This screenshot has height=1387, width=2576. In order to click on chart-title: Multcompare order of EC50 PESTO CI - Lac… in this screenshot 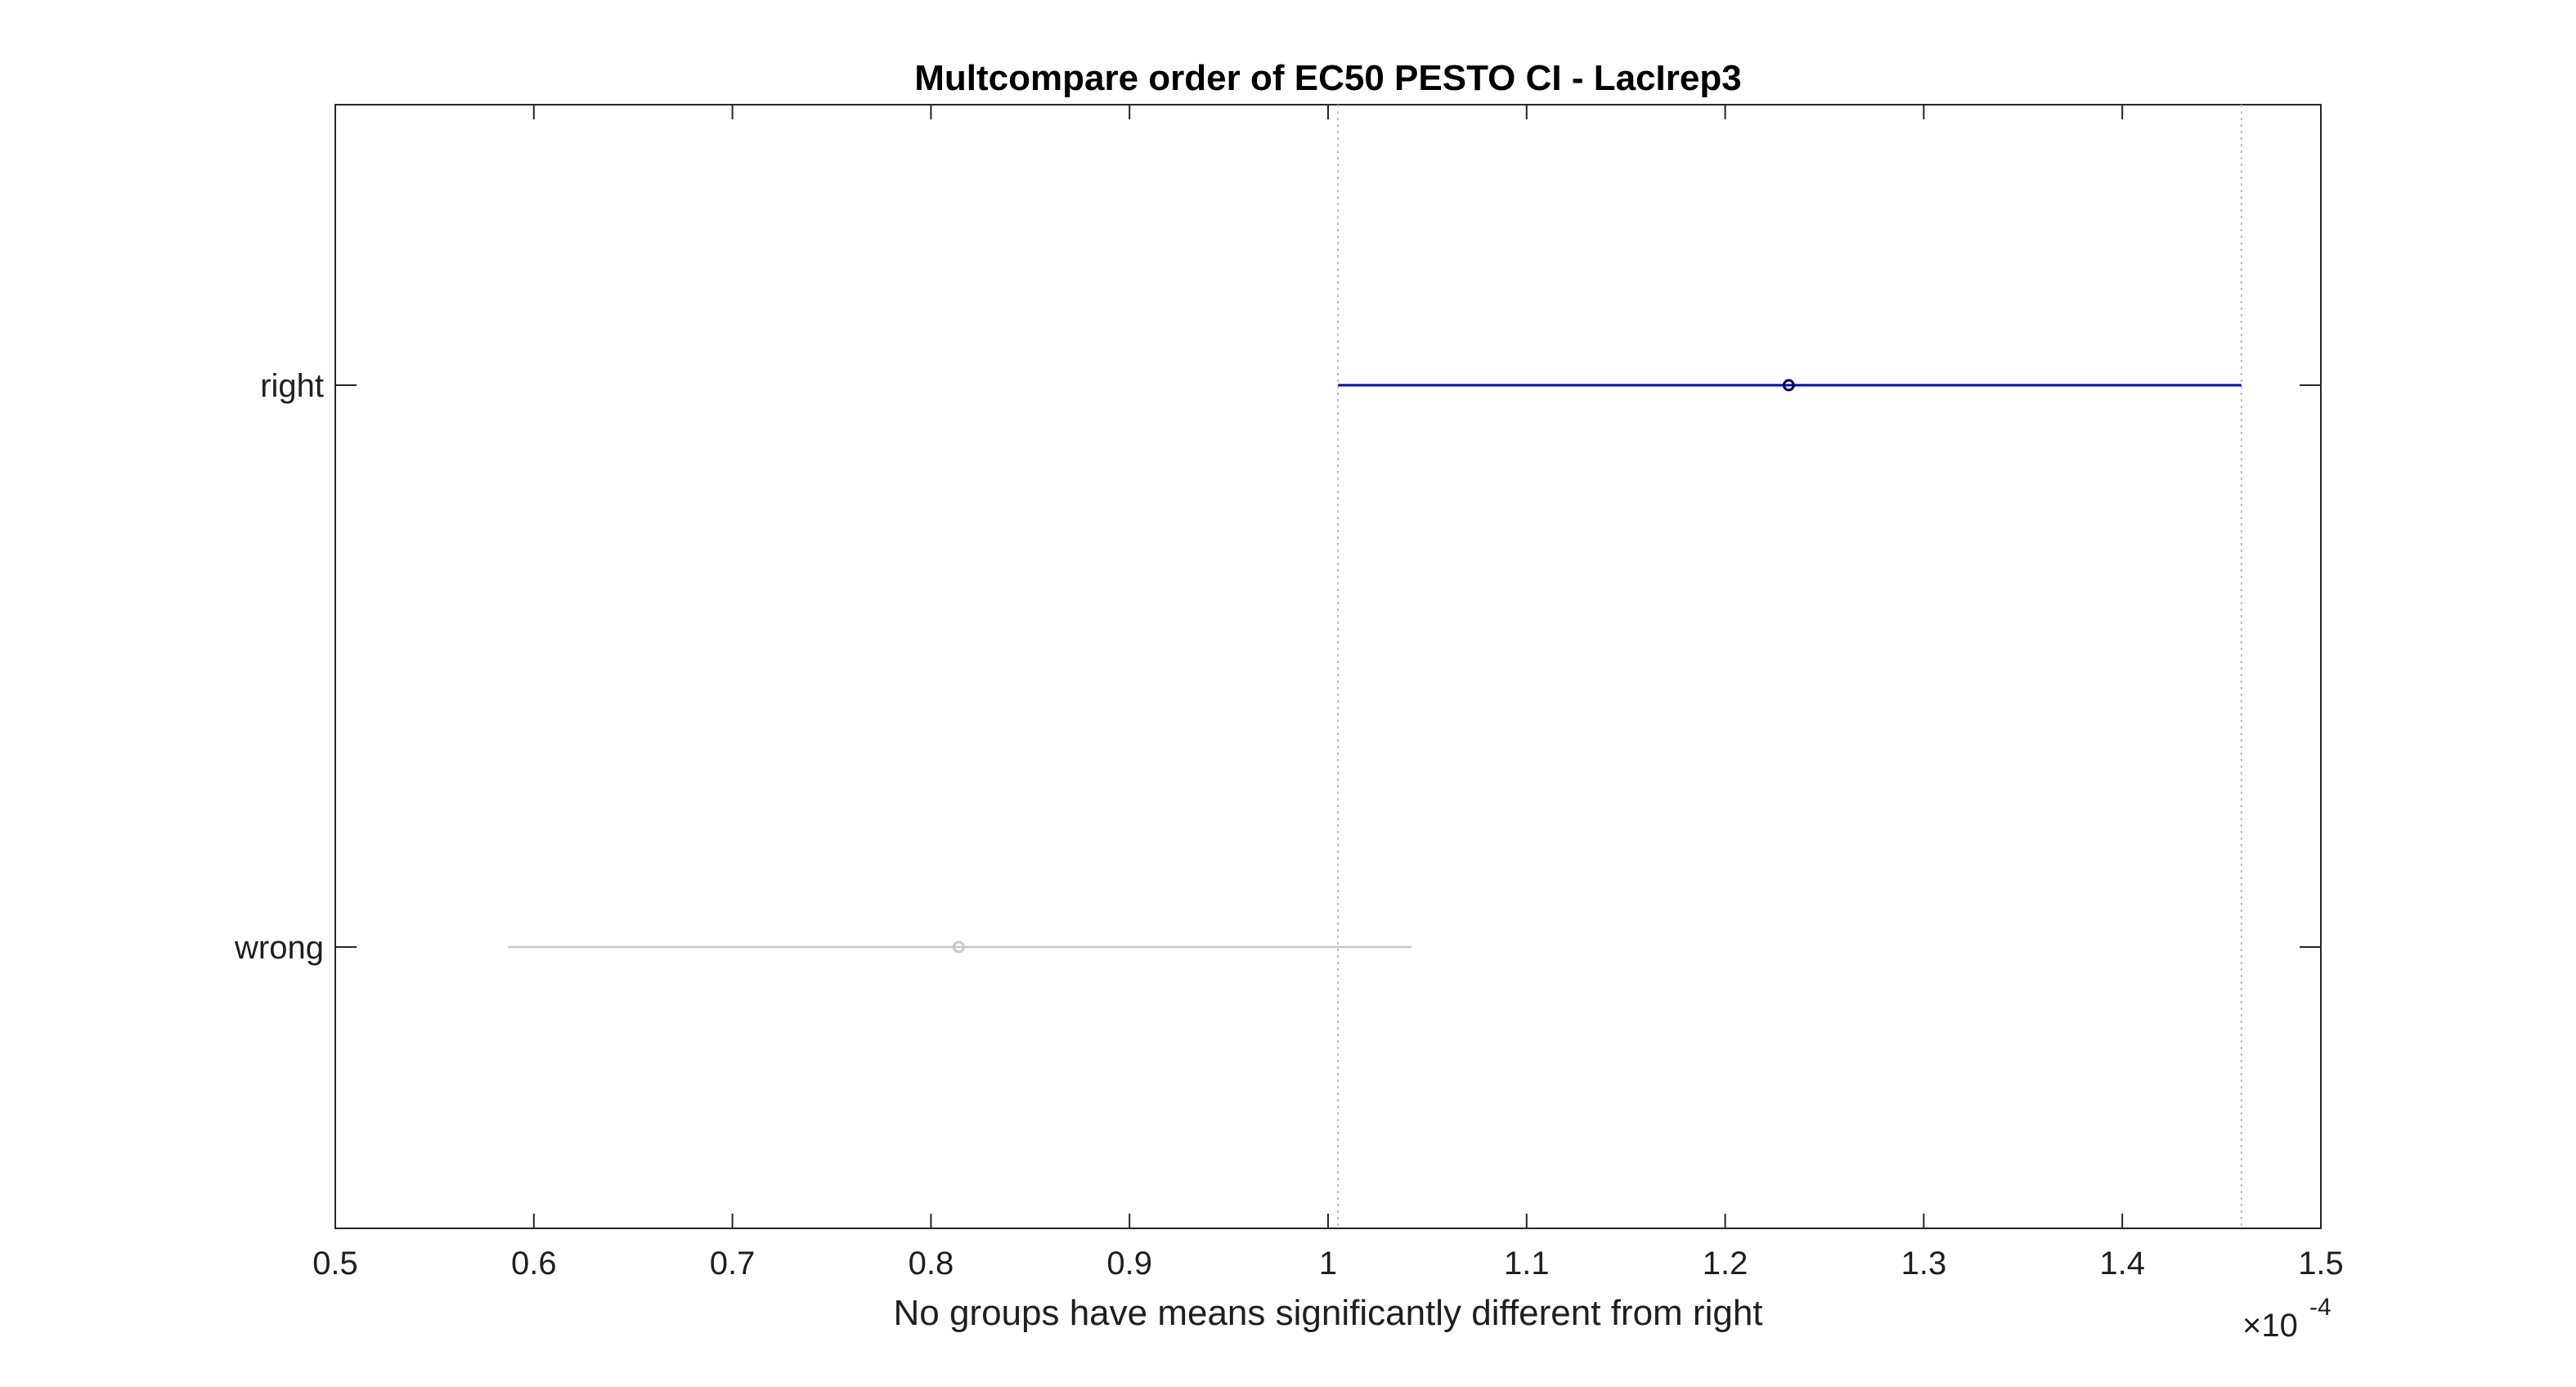, I will do `click(1327, 78)`.